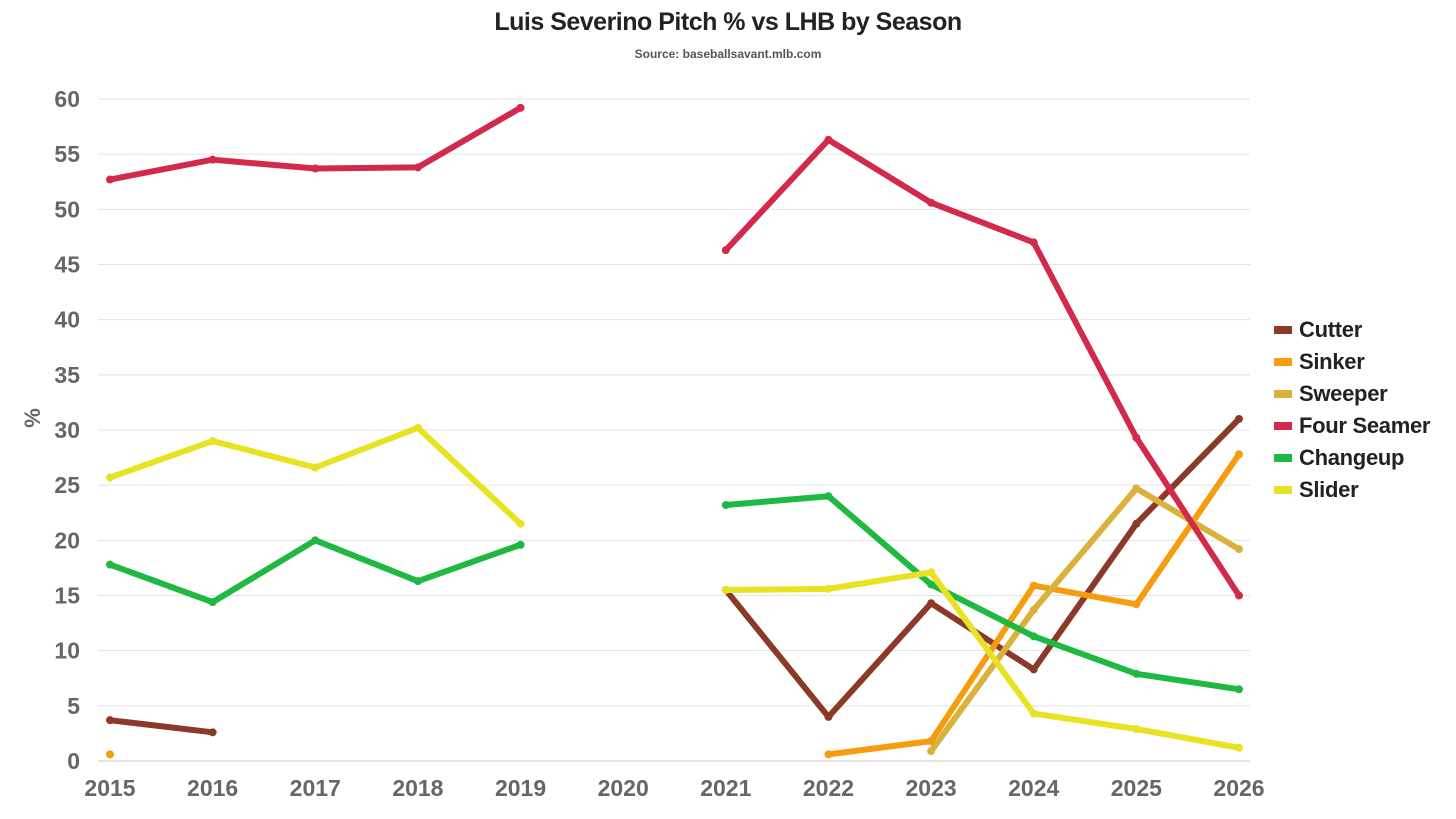 Image resolution: width=1456 pixels, height=819 pixels. Describe the element at coordinates (725, 788) in the screenshot. I see `x-tick-label: 2021` at that location.